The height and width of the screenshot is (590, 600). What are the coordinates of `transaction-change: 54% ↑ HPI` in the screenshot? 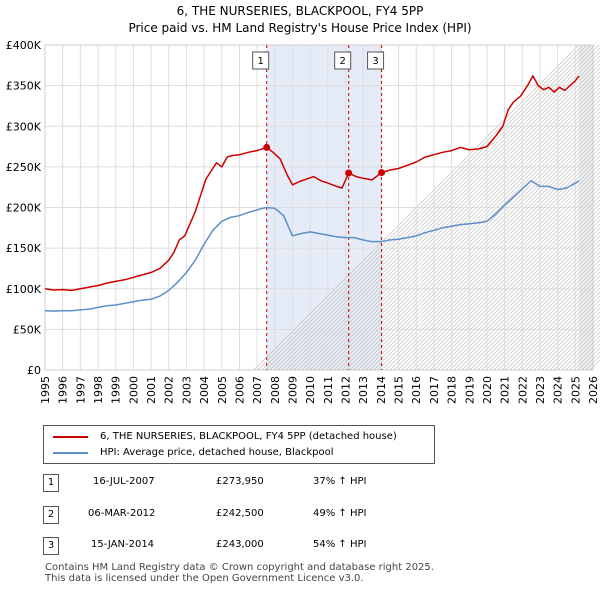 It's located at (340, 544).